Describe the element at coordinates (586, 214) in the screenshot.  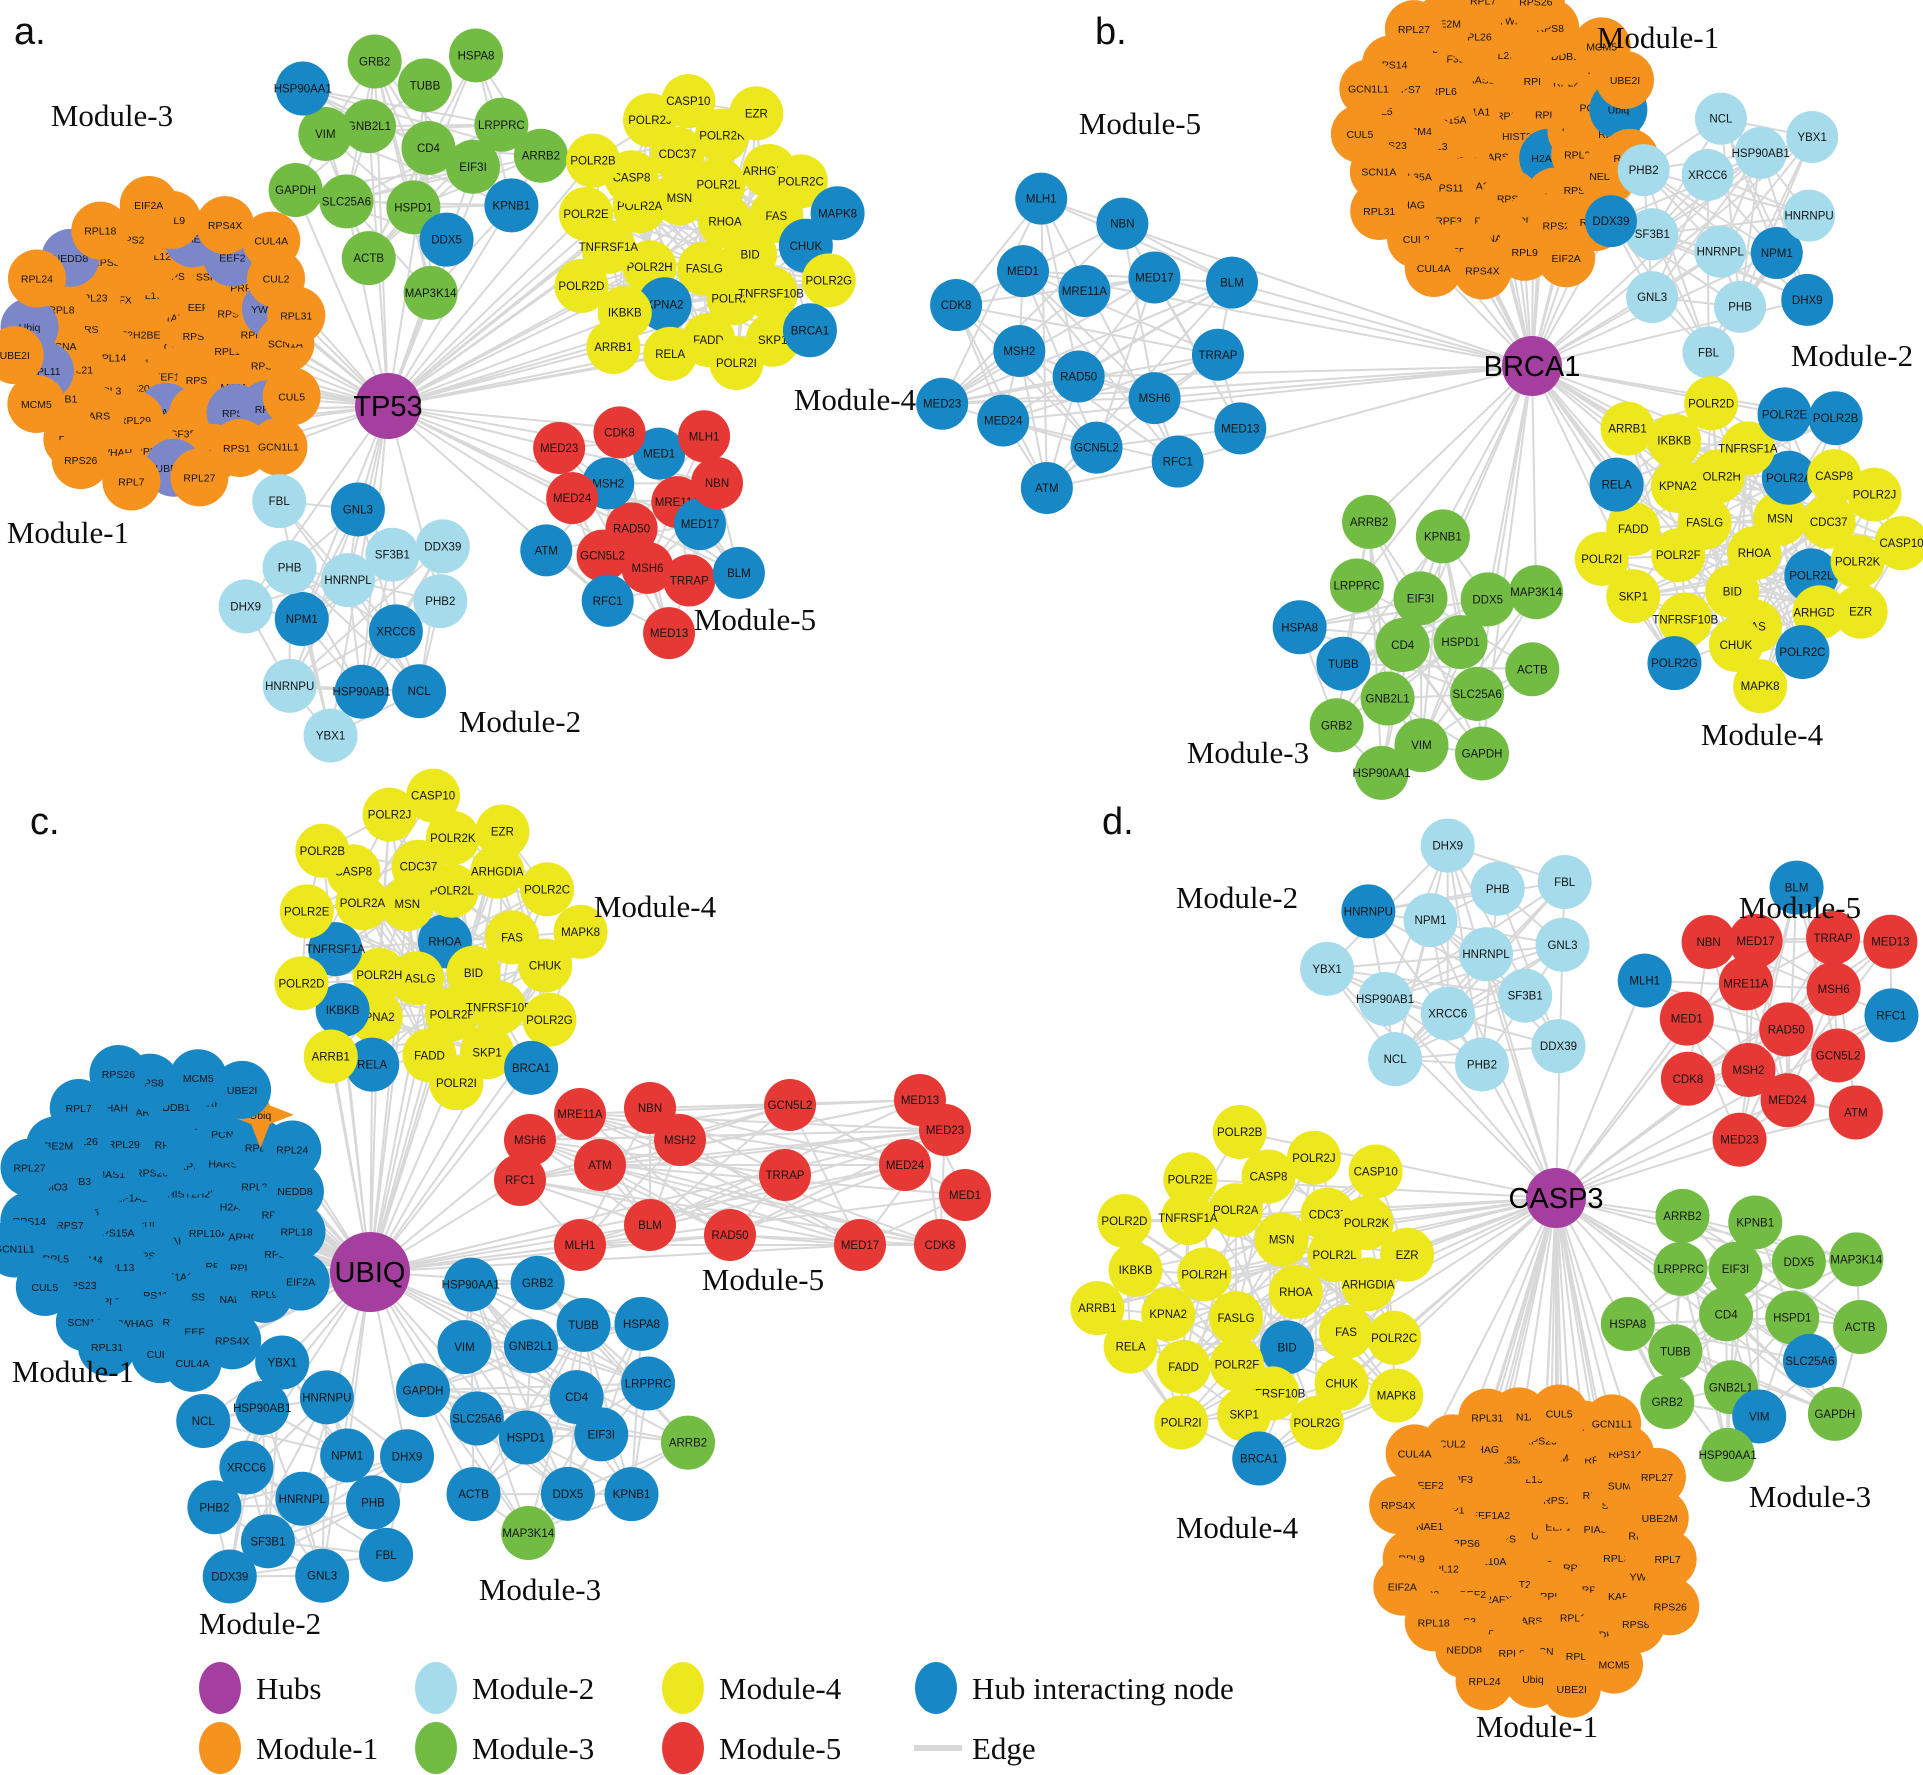
I see `node-POLR2E: POLR2E` at that location.